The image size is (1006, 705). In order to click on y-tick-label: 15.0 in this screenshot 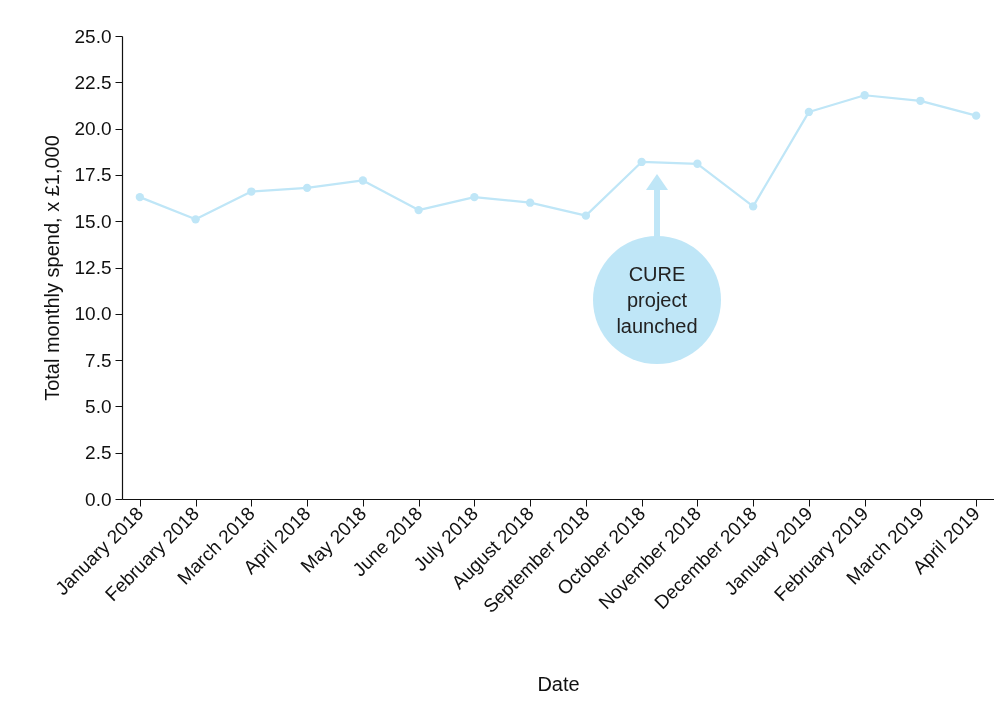, I will do `click(93, 221)`.